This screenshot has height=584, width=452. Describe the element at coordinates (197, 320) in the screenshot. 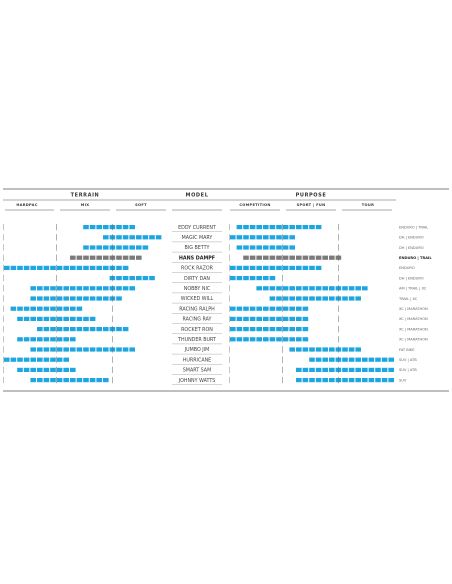

I see `model-label: RACING RAY` at that location.